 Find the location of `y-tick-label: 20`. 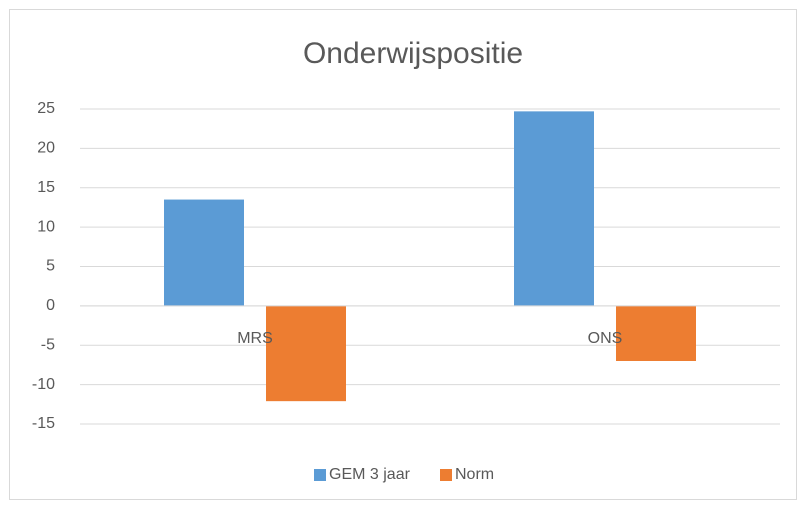

y-tick-label: 20 is located at coordinates (46, 148).